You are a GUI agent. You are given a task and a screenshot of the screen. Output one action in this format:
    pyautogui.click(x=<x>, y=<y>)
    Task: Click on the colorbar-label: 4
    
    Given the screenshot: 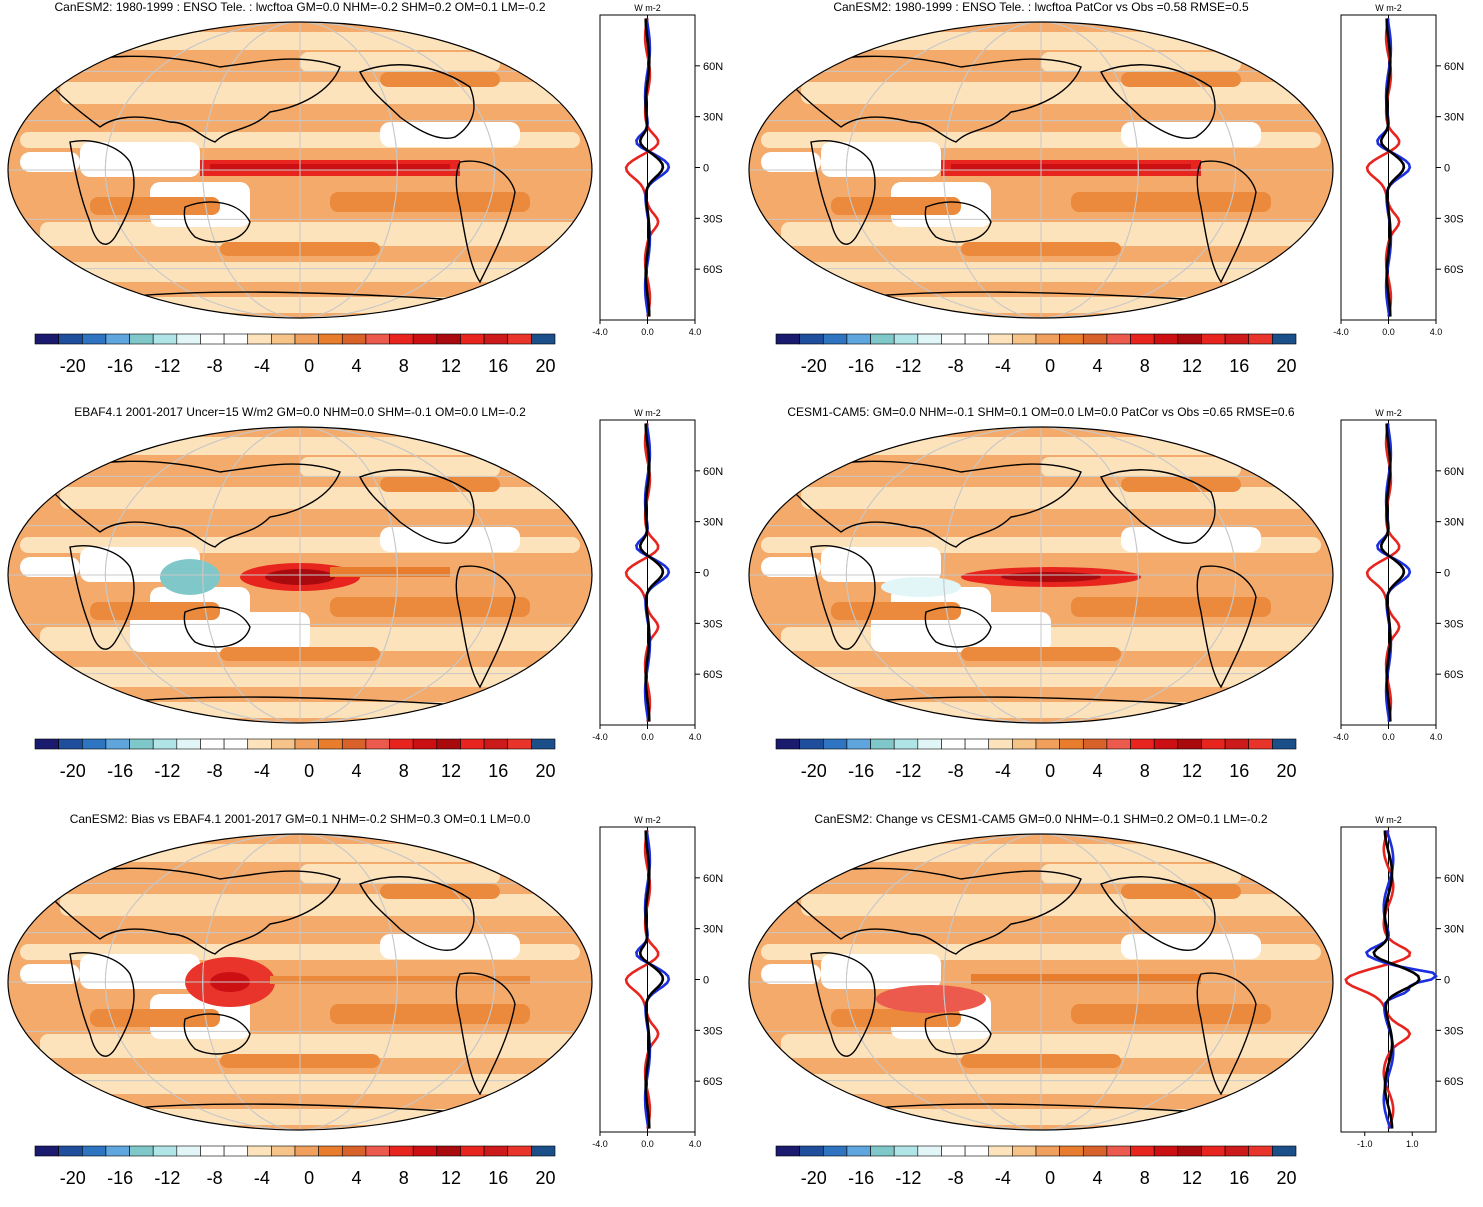 What is the action you would take?
    pyautogui.click(x=1097, y=1178)
    